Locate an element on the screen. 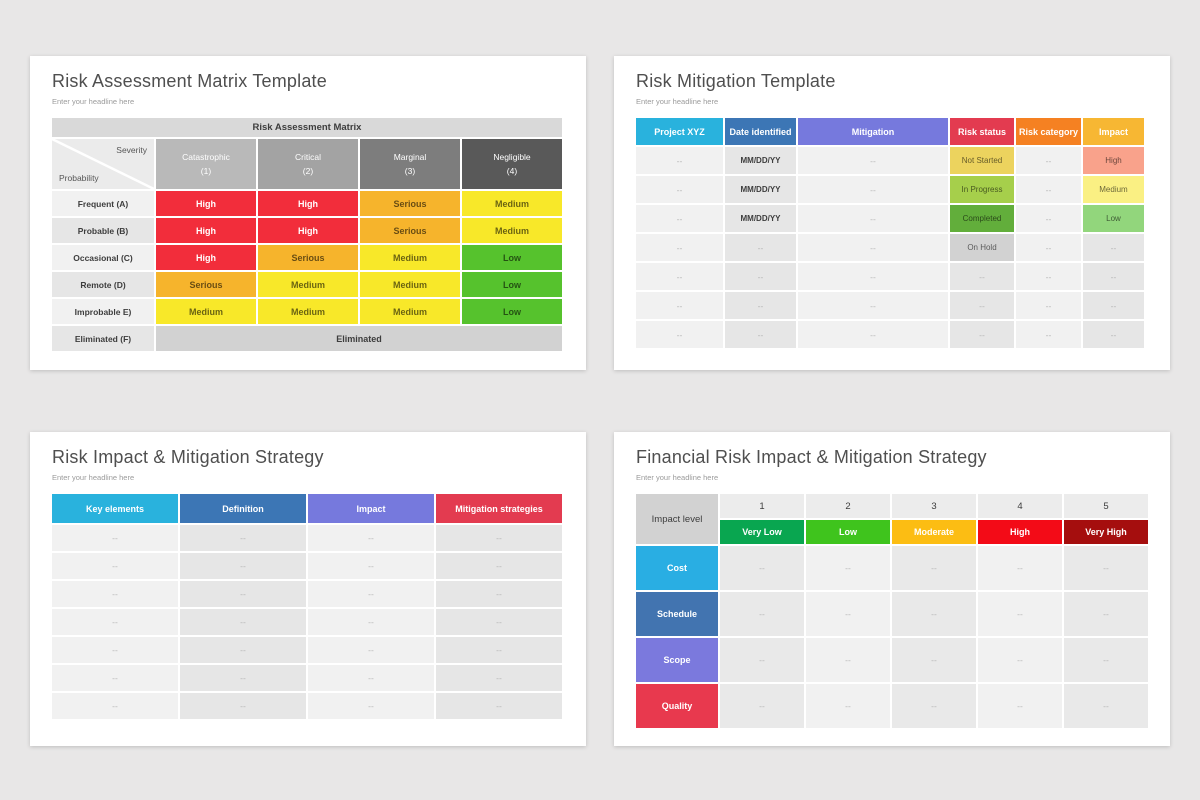 The image size is (1200, 800). col-header-risk-status: Risk status is located at coordinates (982, 131).